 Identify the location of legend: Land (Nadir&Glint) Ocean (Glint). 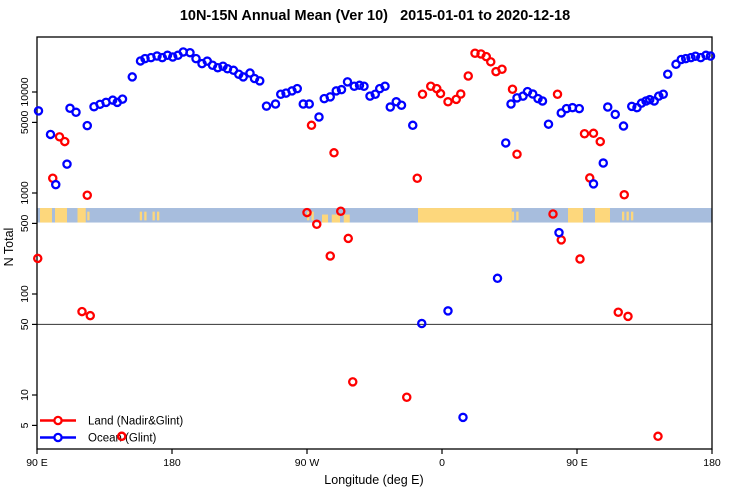
(111, 430).